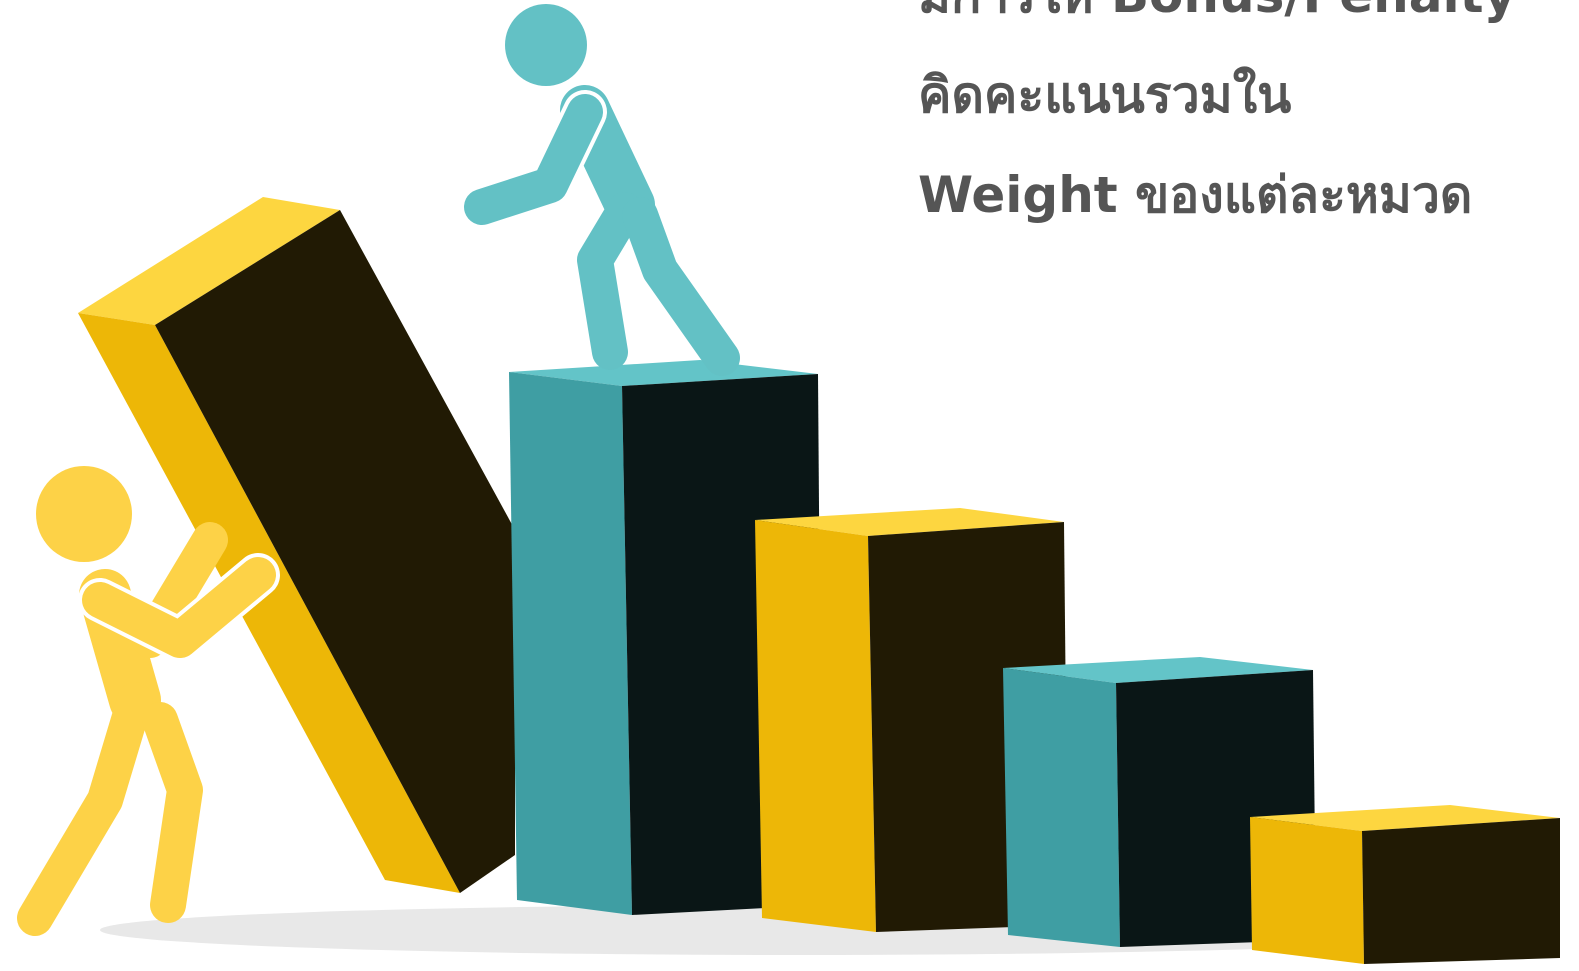 The width and height of the screenshot is (1579, 971). I want to click on bar-front, so click(1461, 891).